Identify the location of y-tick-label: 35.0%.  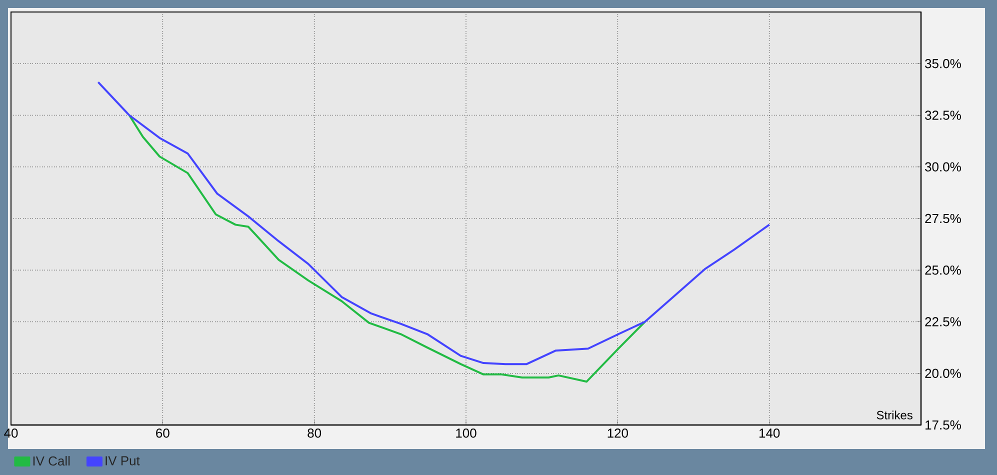
(943, 63).